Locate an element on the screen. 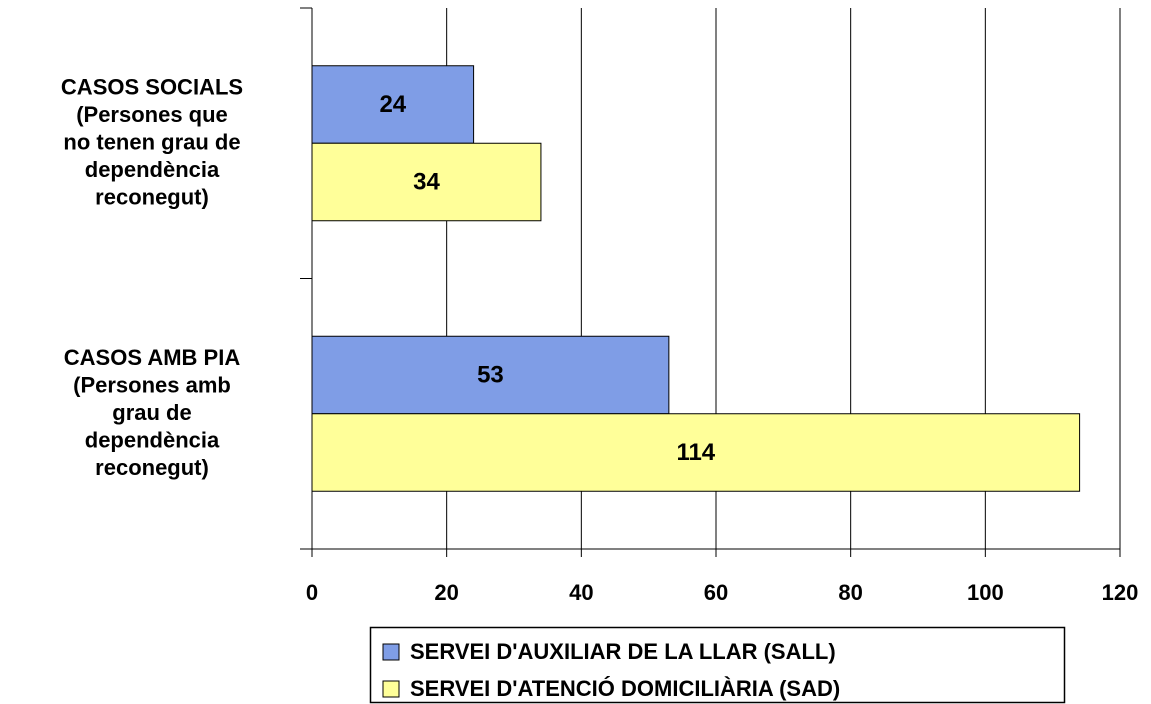 The width and height of the screenshot is (1151, 704). x-tick-label: 100 is located at coordinates (985, 592).